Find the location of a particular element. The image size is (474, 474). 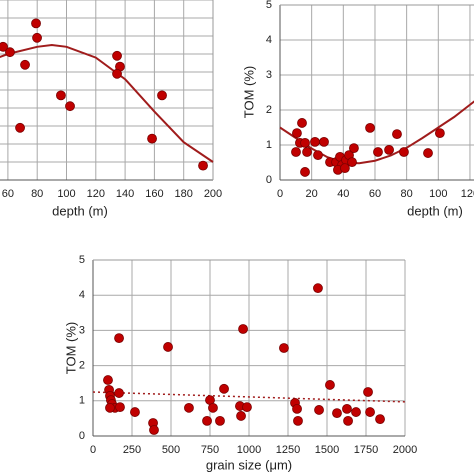

x-tick-label: 160 is located at coordinates (154, 194).